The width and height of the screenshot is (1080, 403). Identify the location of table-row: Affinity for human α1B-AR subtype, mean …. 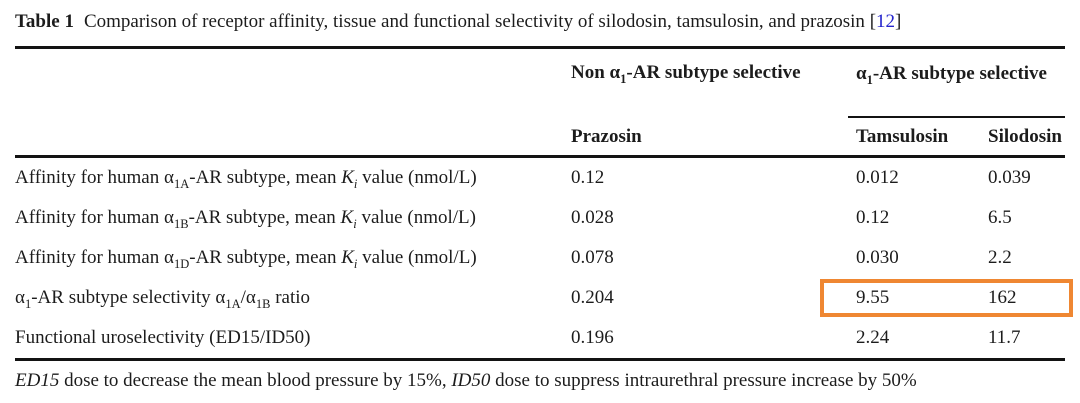
(540, 218).